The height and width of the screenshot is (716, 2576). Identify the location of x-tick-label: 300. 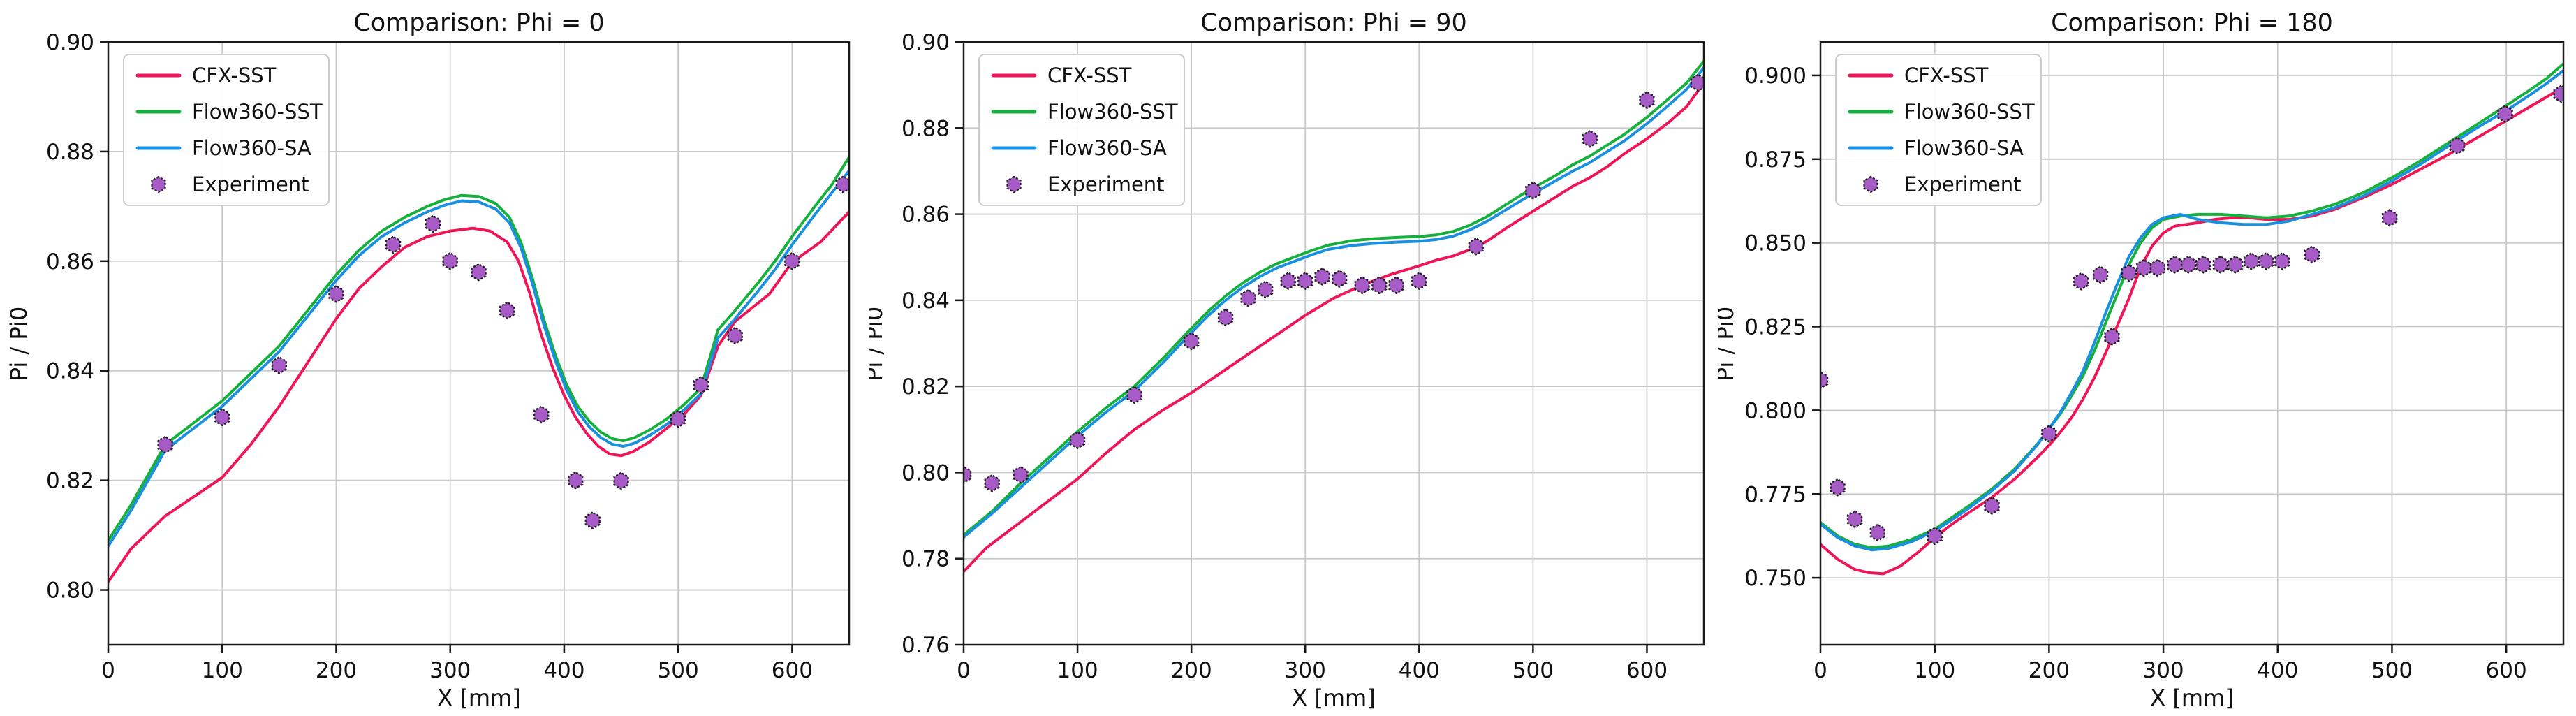
(1305, 670).